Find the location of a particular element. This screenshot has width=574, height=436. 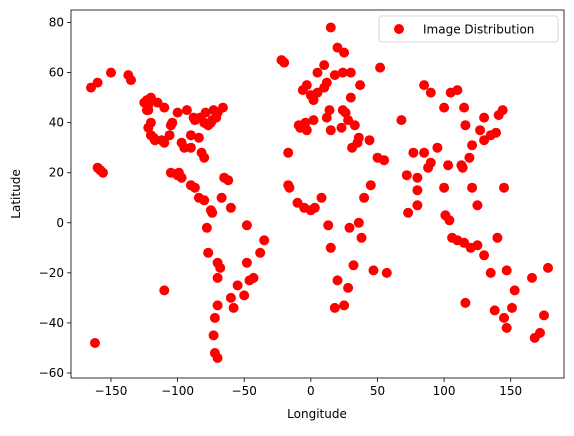

y-tick-label: 20 is located at coordinates (56, 173).